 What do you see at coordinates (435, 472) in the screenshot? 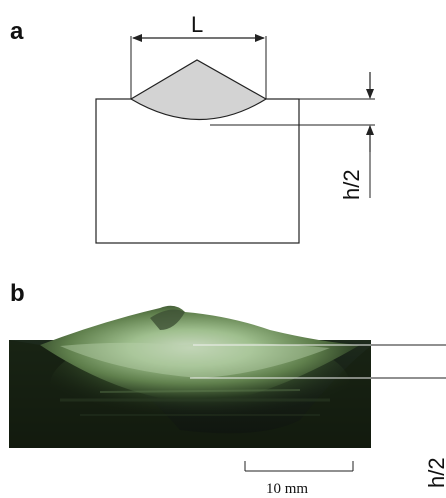
I see `depth-label-b: h/2` at bounding box center [435, 472].